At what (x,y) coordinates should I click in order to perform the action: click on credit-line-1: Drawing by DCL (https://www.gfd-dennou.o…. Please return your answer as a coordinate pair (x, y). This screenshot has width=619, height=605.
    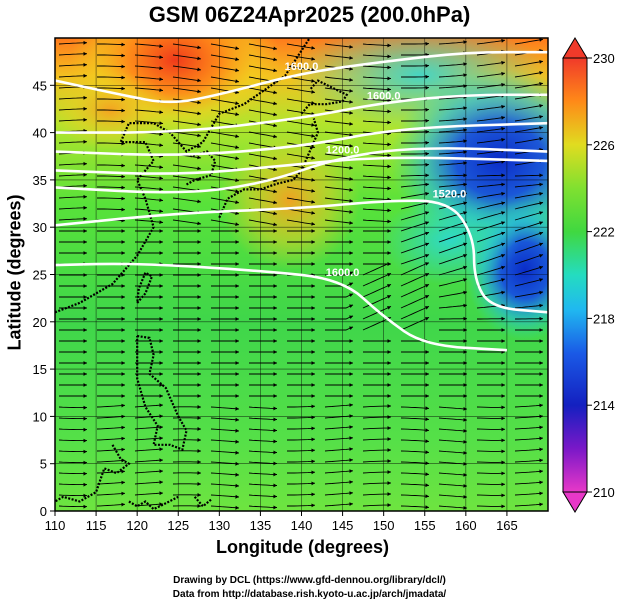
    Looking at the image, I should click on (309, 580).